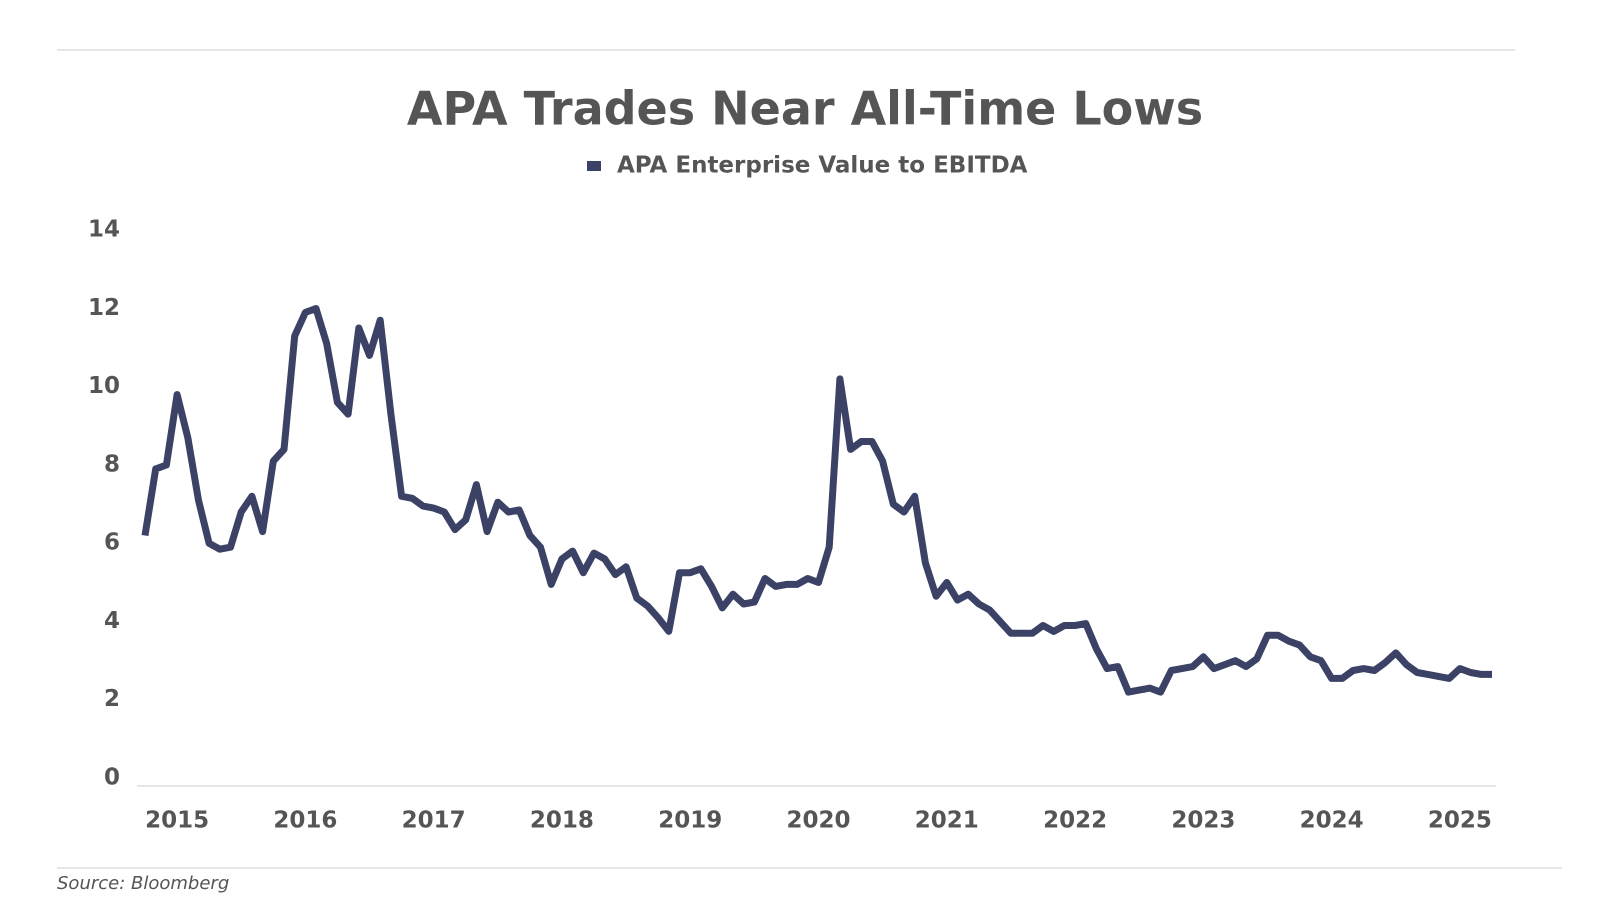  What do you see at coordinates (104, 308) in the screenshot?
I see `y-tick-label: 12` at bounding box center [104, 308].